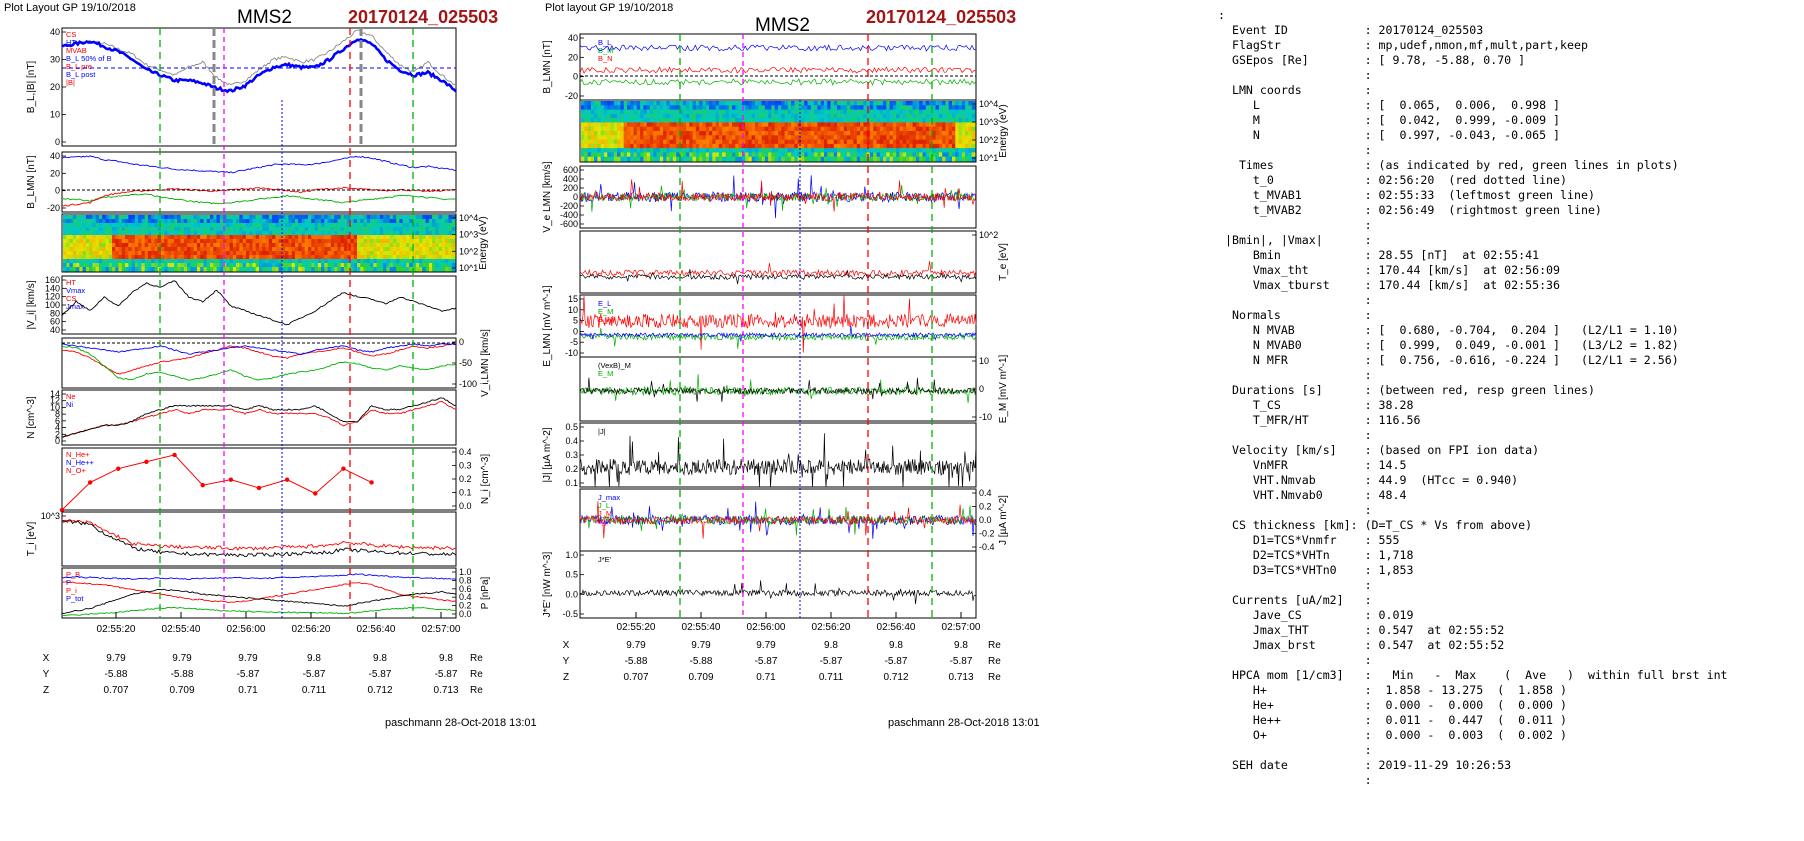 The width and height of the screenshot is (1804, 841). I want to click on mid-layout-label: Plot layout GP 19/10/2018, so click(609, 8).